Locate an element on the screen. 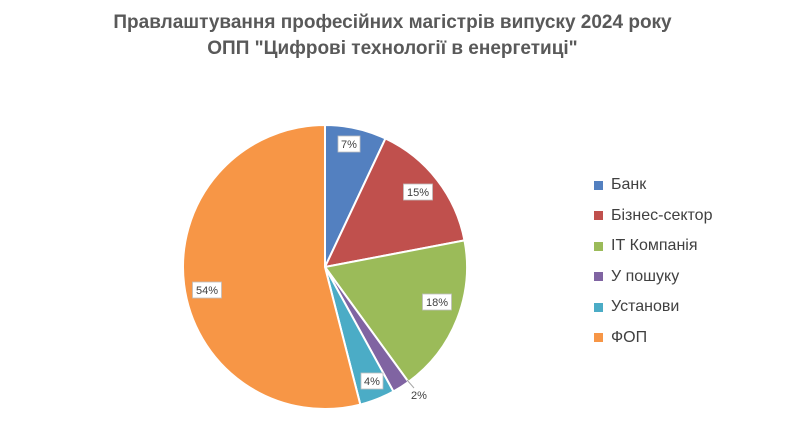 This screenshot has width=785, height=447. legend-label: Банк is located at coordinates (629, 185).